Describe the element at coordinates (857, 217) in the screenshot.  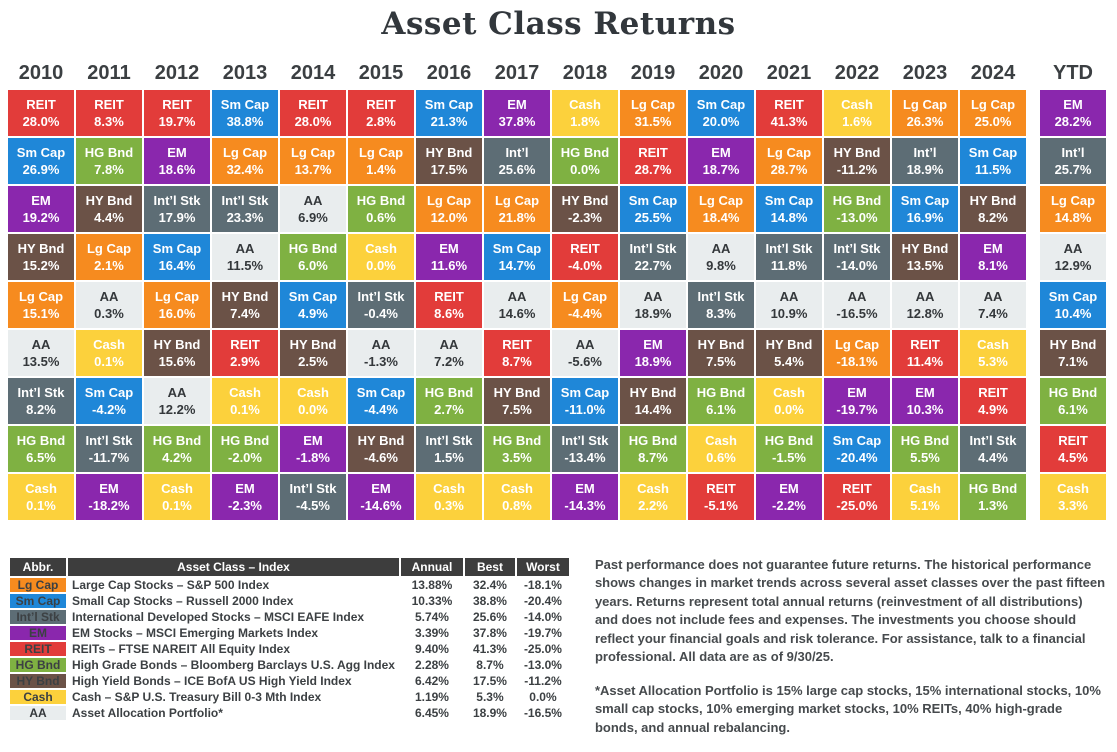
I see `return-value: -13.0%` at that location.